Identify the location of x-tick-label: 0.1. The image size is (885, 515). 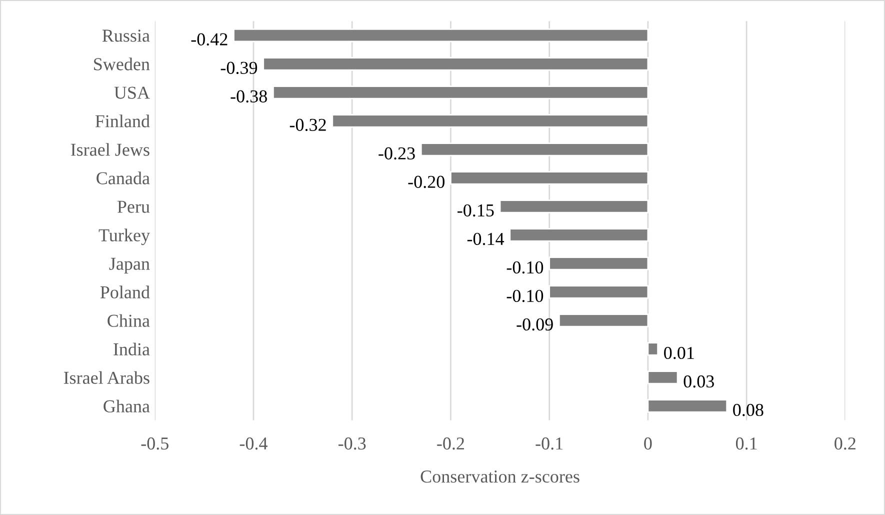
(746, 443).